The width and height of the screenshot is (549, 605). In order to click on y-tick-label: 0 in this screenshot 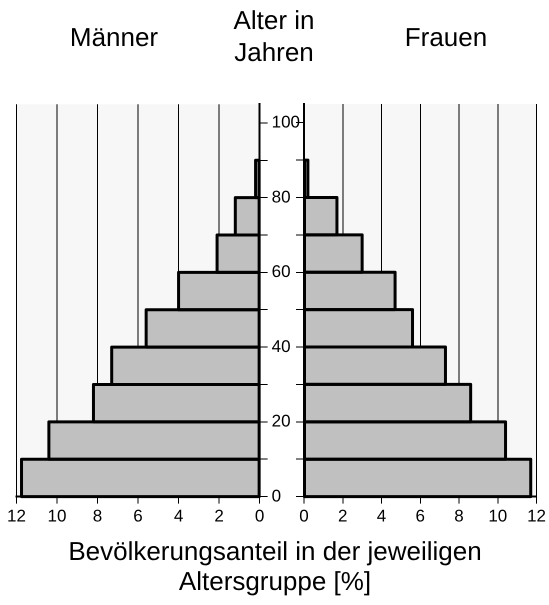, I will do `click(277, 496)`.